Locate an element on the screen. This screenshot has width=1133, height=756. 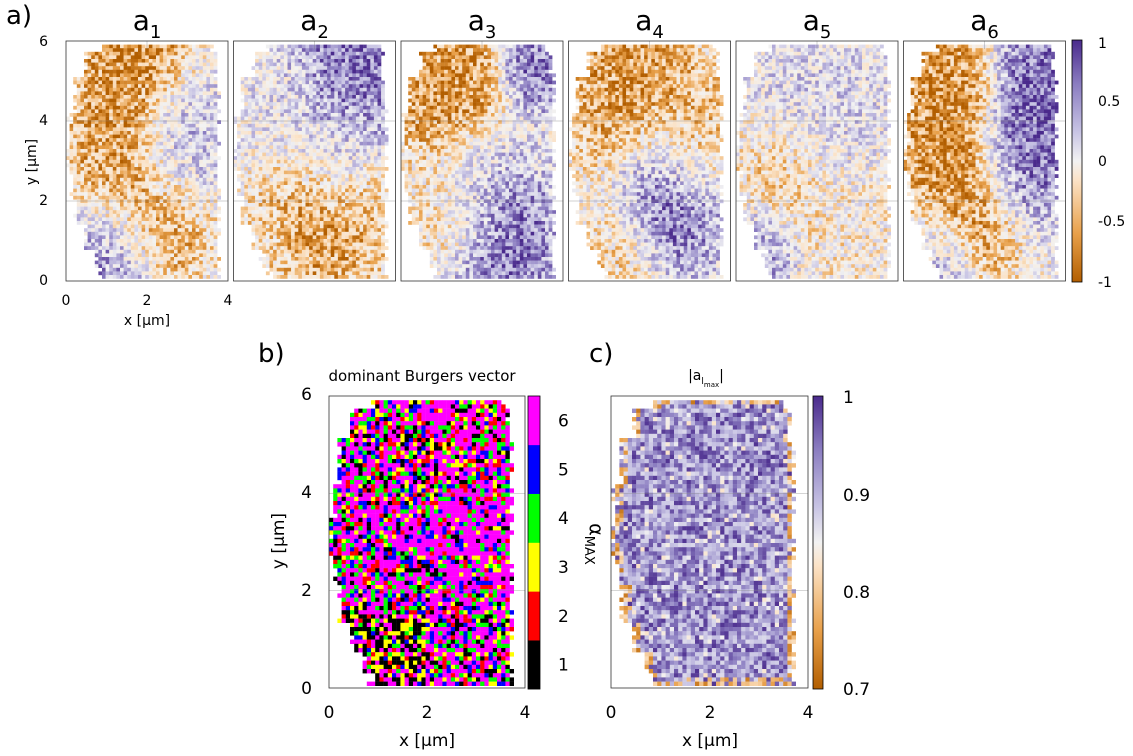
panel-a-colorbar: 1 0.5 0 -0.5 -1 is located at coordinates (1098, 163).